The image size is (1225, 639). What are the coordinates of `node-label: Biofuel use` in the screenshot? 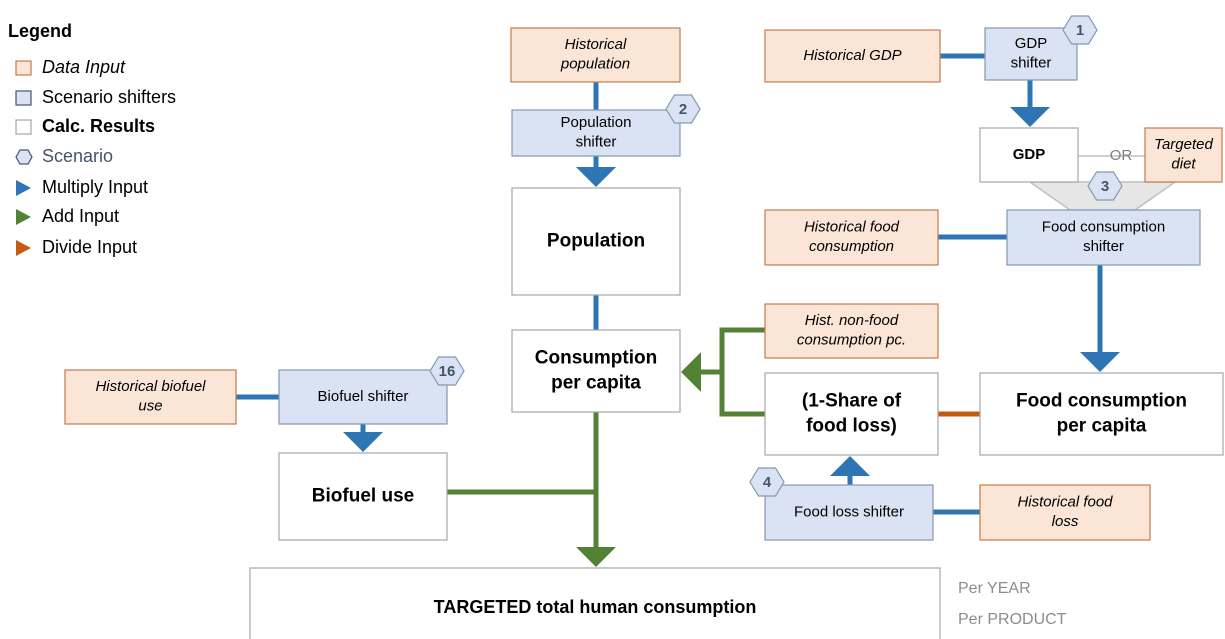 It's located at (363, 496).